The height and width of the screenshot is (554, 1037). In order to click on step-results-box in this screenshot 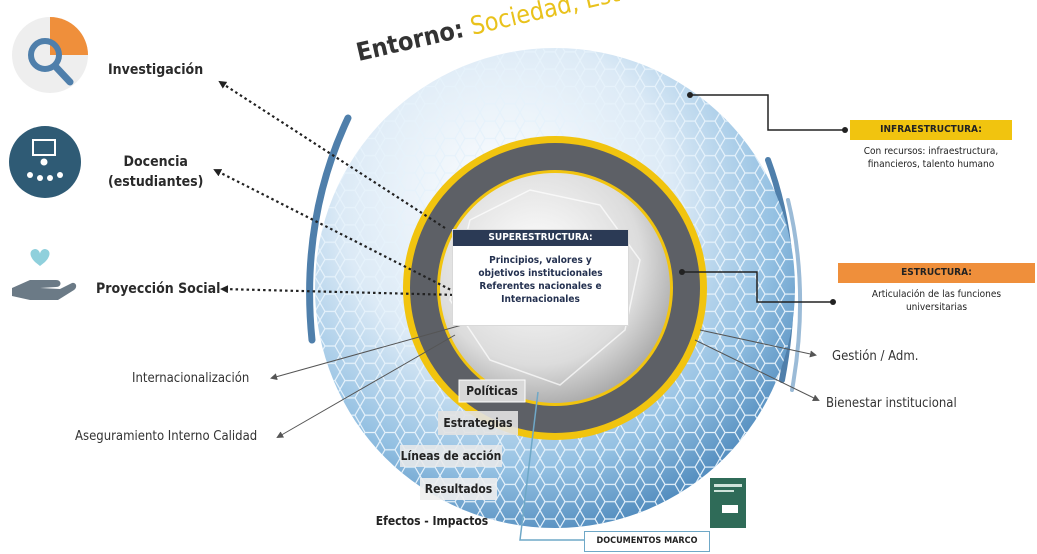, I will do `click(458, 489)`.